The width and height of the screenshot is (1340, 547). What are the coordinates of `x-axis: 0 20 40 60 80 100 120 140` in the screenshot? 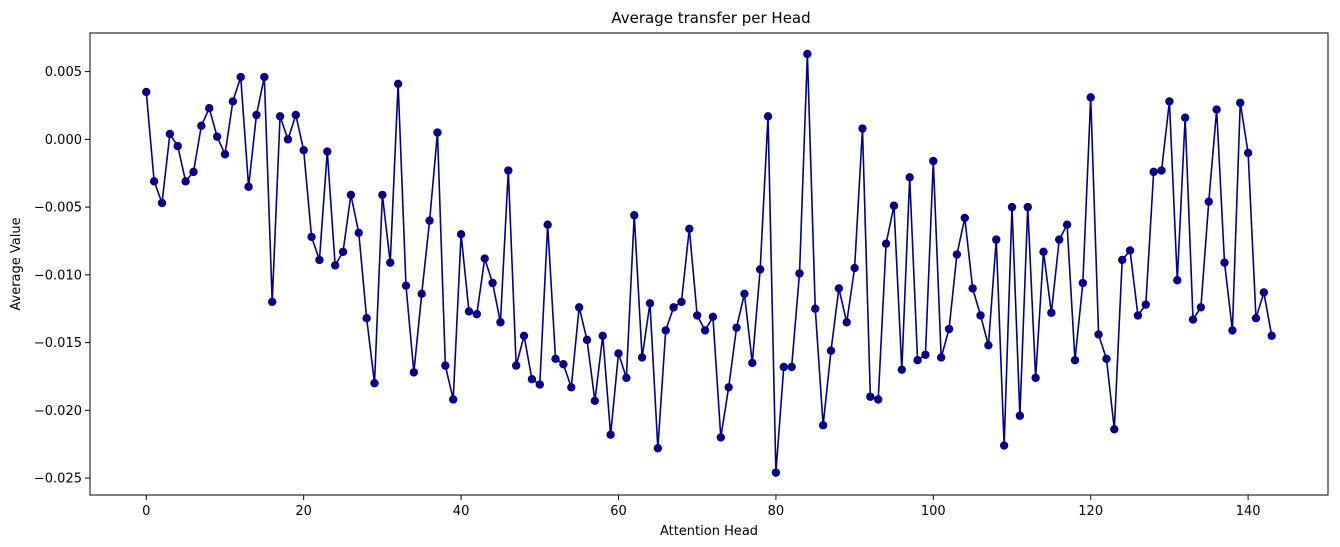 It's located at (701, 507).